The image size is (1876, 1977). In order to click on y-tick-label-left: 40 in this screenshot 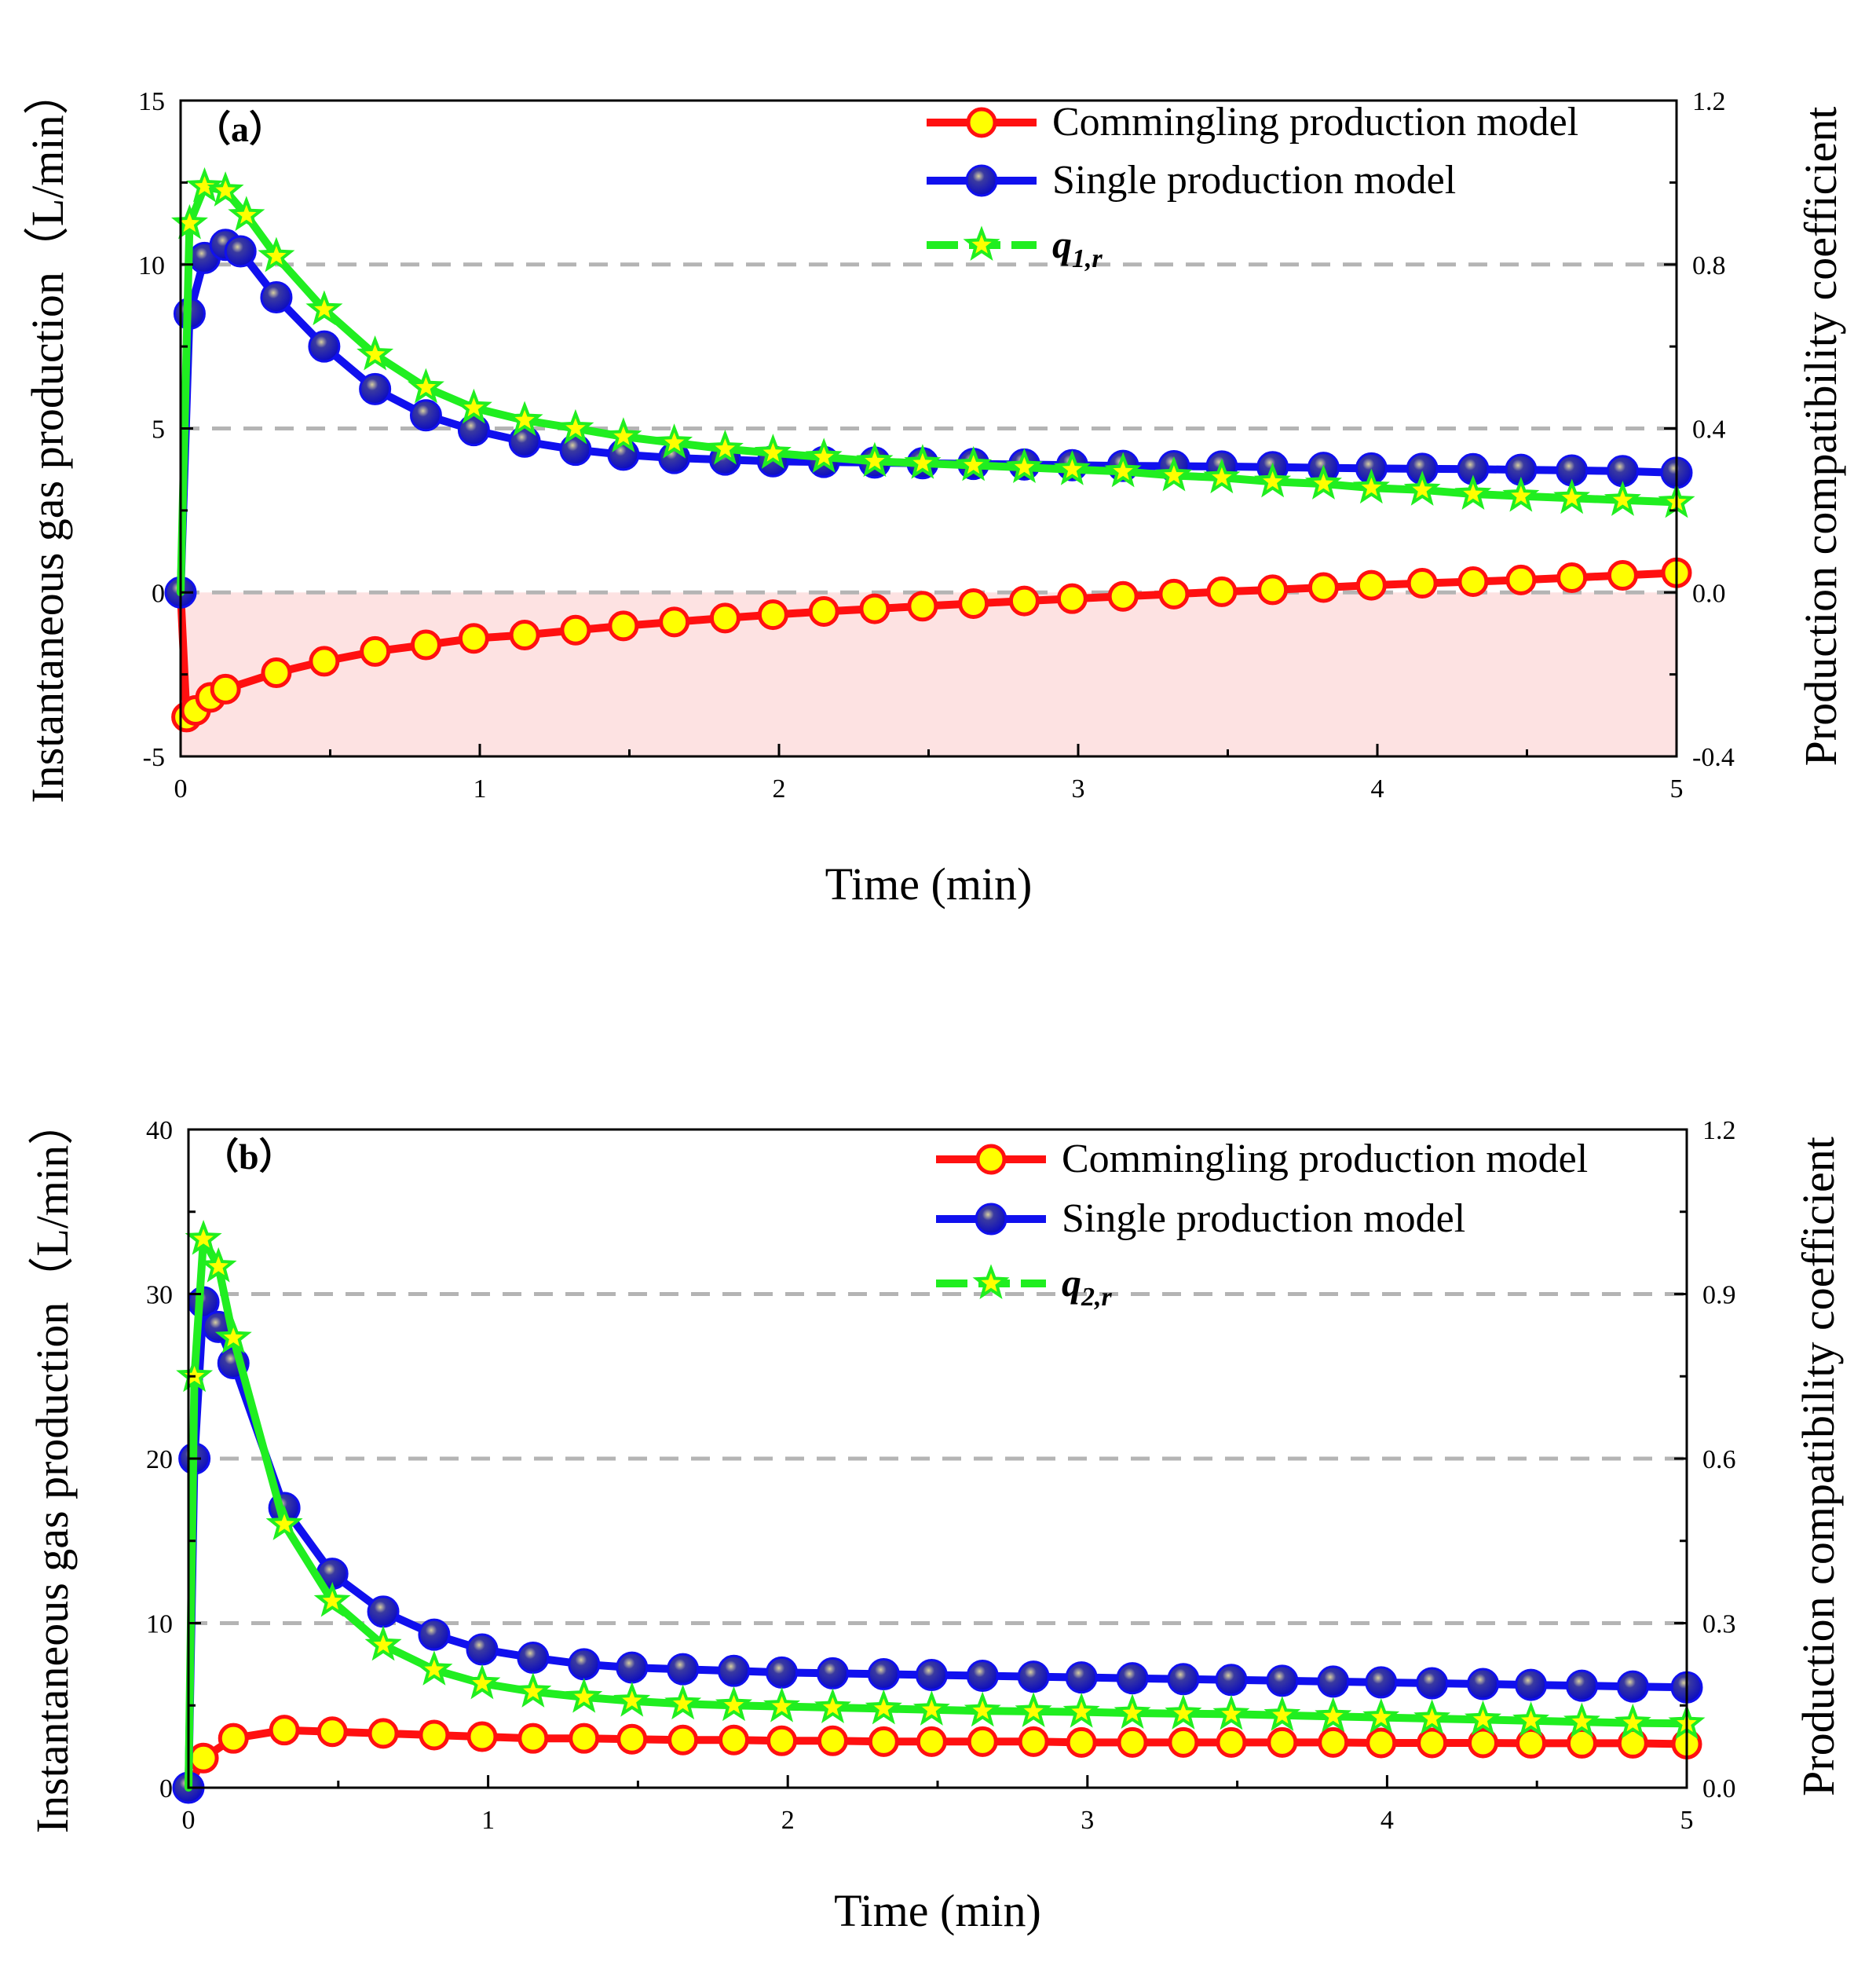, I will do `click(159, 1130)`.